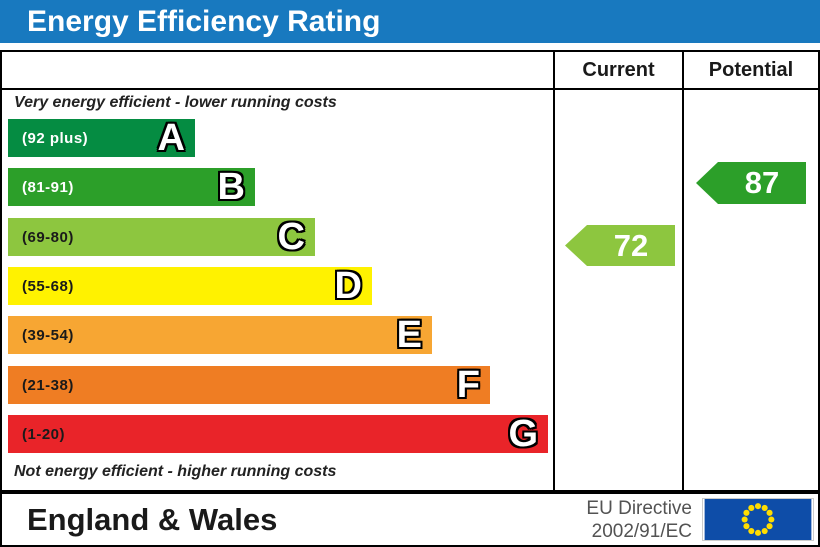 This screenshot has height=547, width=820. I want to click on footer: England & Wales EU Directive 2002/91/EC, so click(410, 519).